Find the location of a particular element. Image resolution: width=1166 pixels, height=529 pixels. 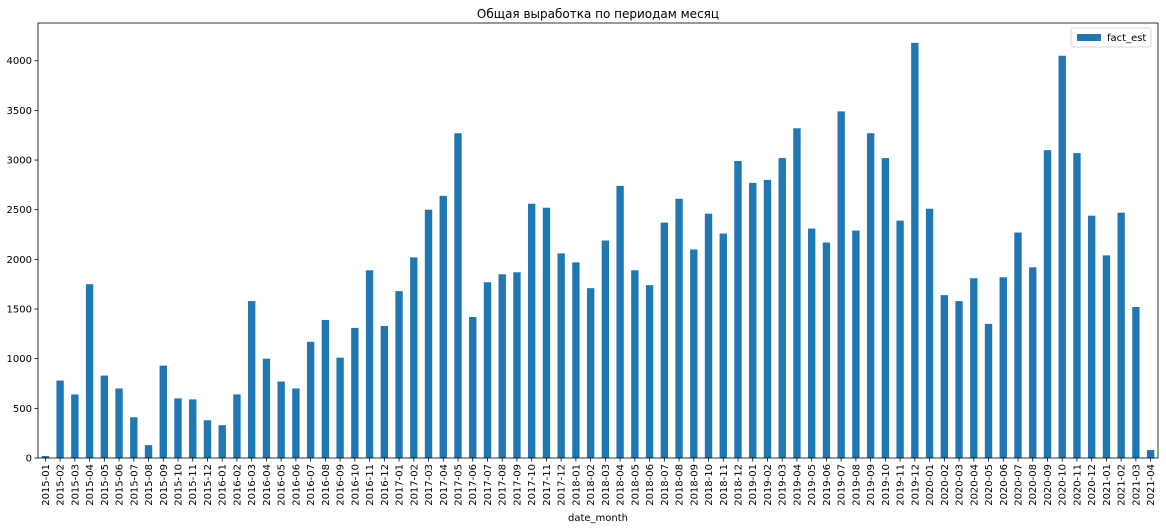

y-ticks-group: 0 500 1000 1500 2000 2500 3000 3500 4000 is located at coordinates (22, 260).